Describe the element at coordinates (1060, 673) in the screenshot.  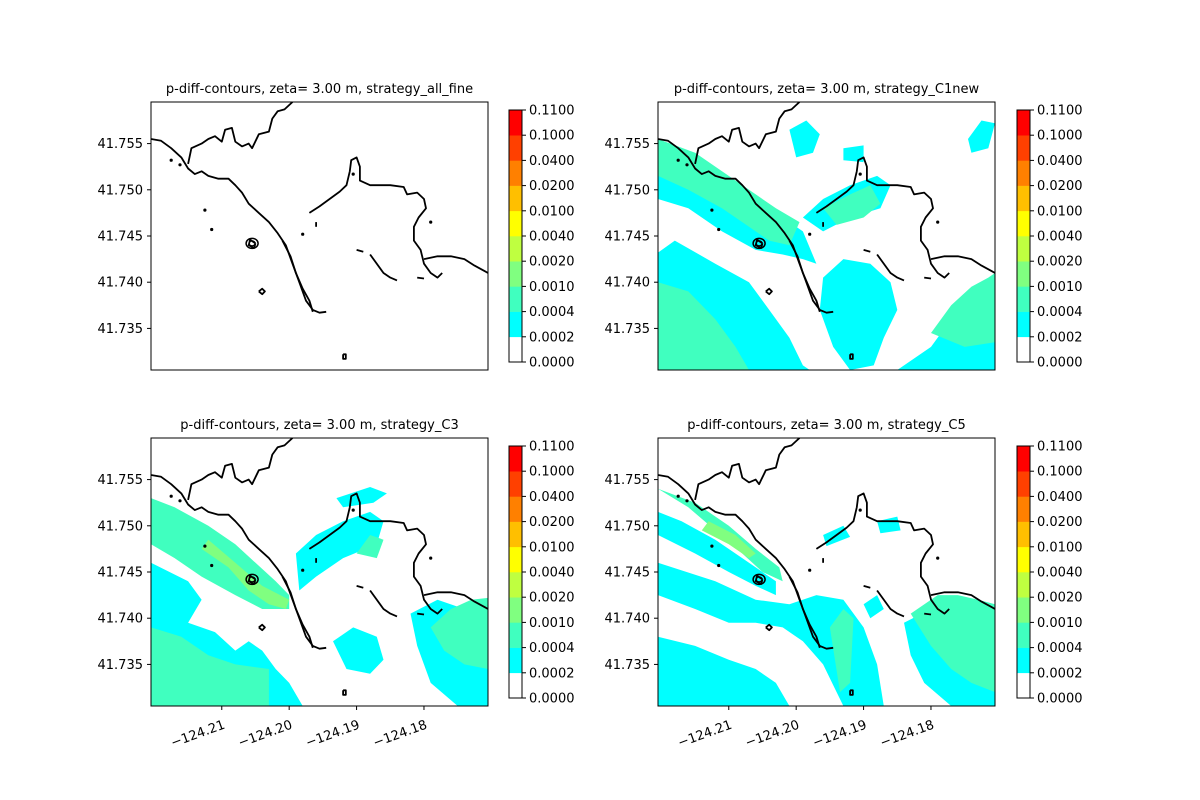
I see `colorbar-tick-label: 0.0002` at that location.